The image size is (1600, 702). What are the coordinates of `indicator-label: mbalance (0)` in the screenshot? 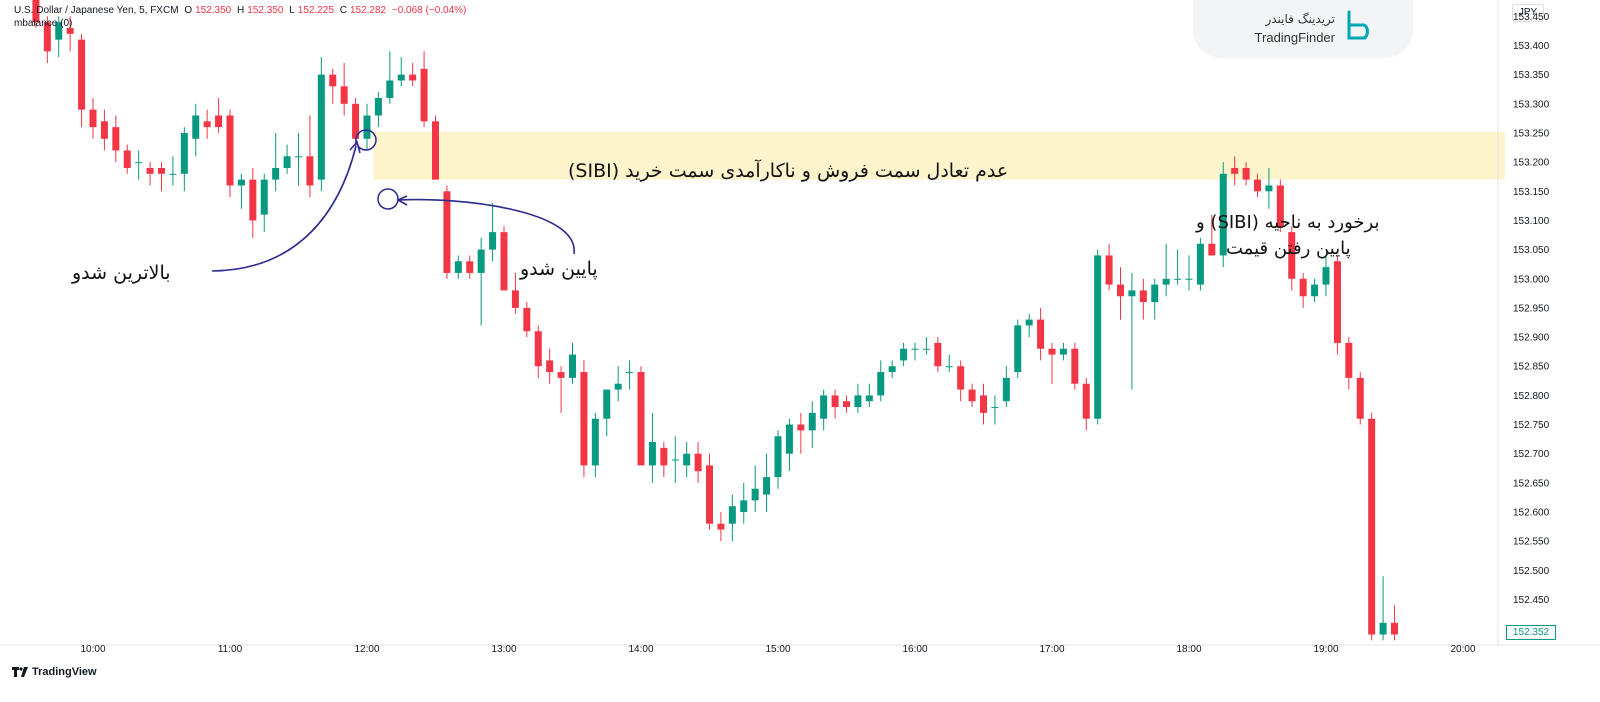 It's located at (43, 23).